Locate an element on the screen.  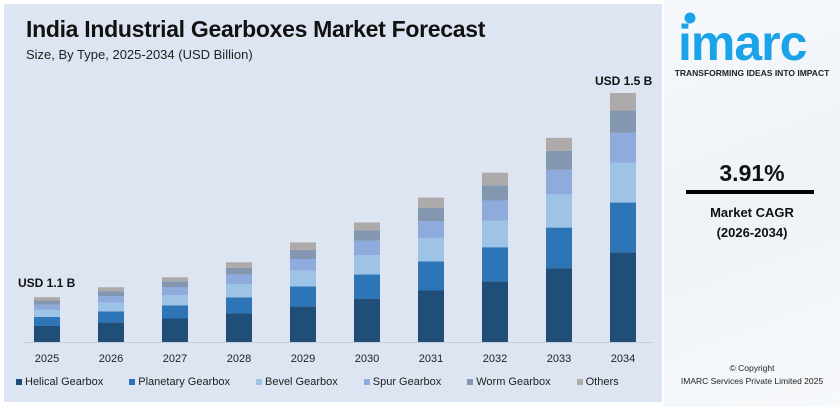
x-tick-label: 2028 is located at coordinates (239, 359).